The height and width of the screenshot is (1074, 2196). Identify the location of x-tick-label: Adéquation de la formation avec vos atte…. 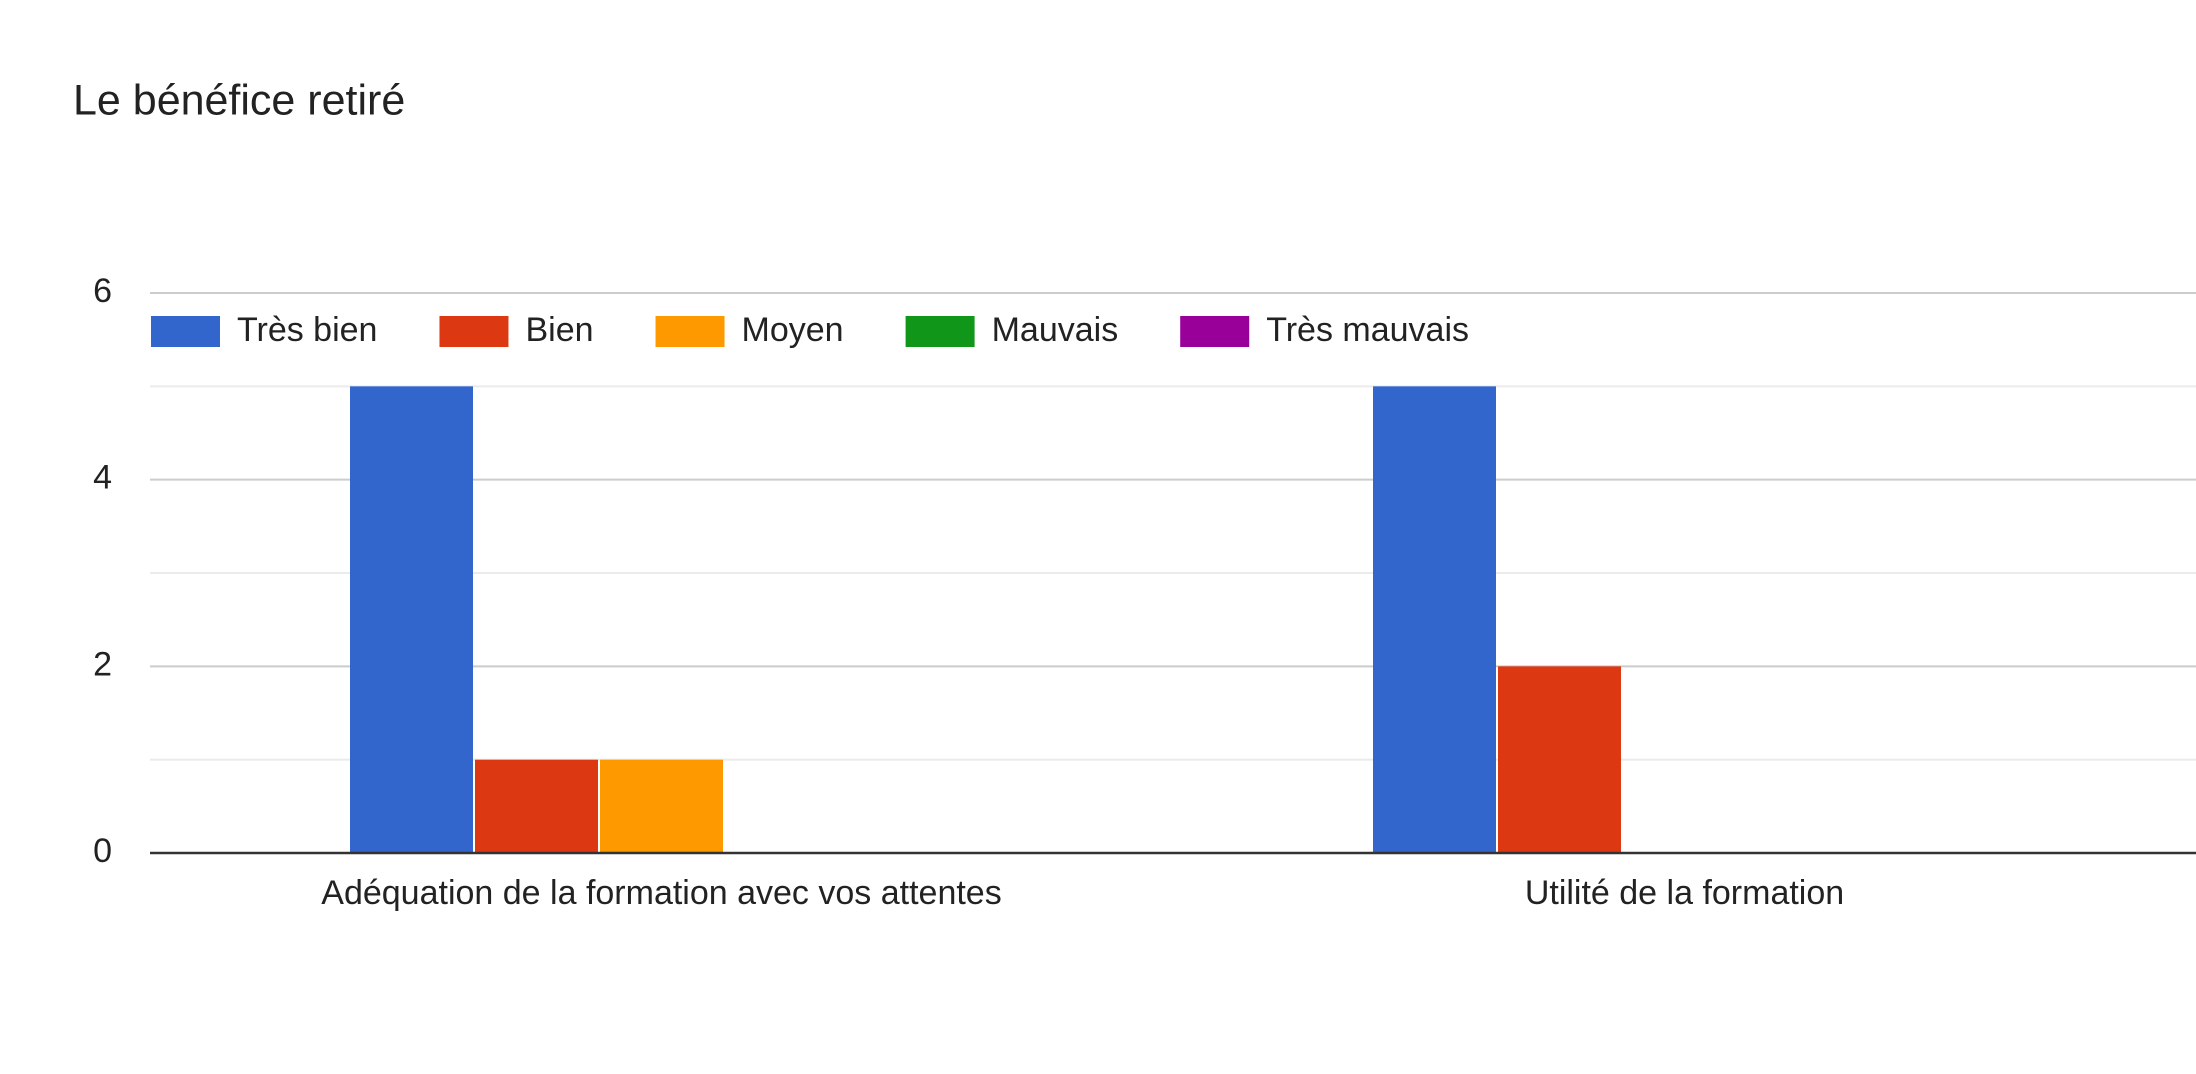
(661, 893).